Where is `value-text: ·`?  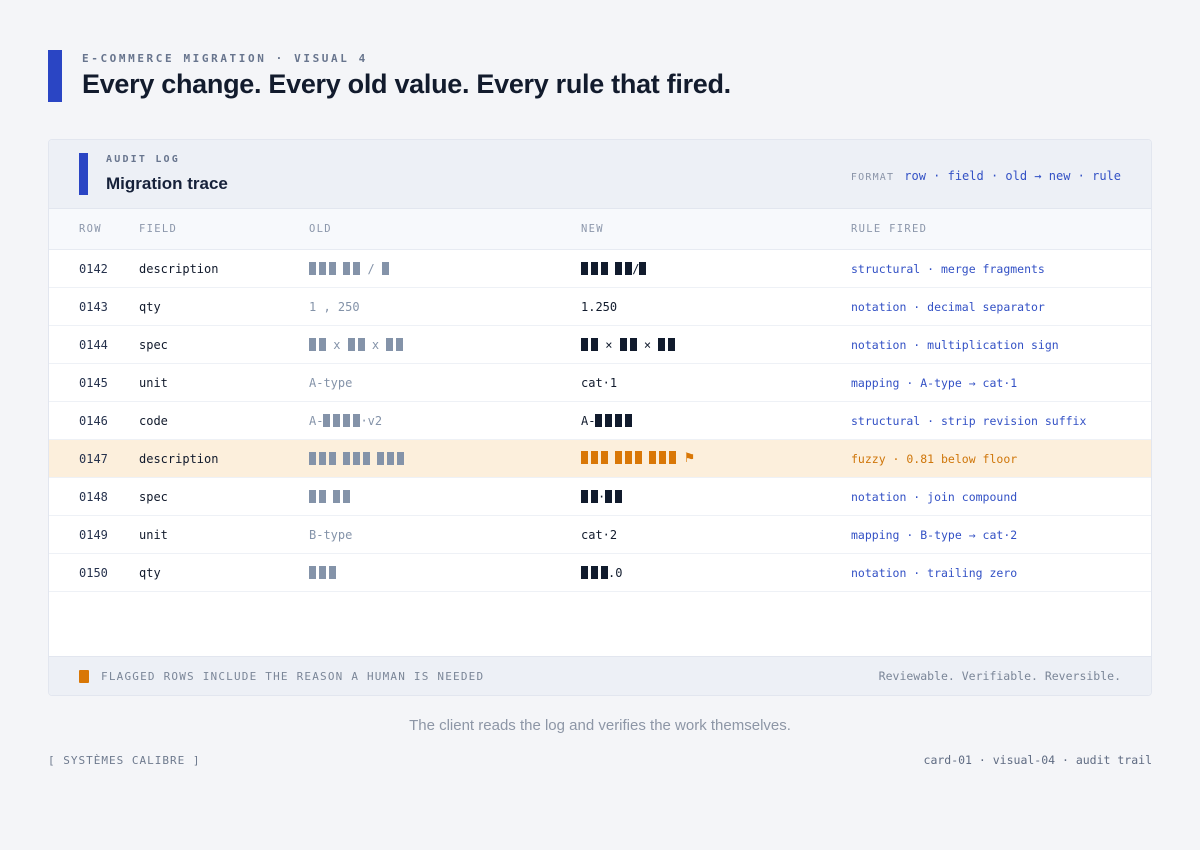 value-text: · is located at coordinates (602, 496).